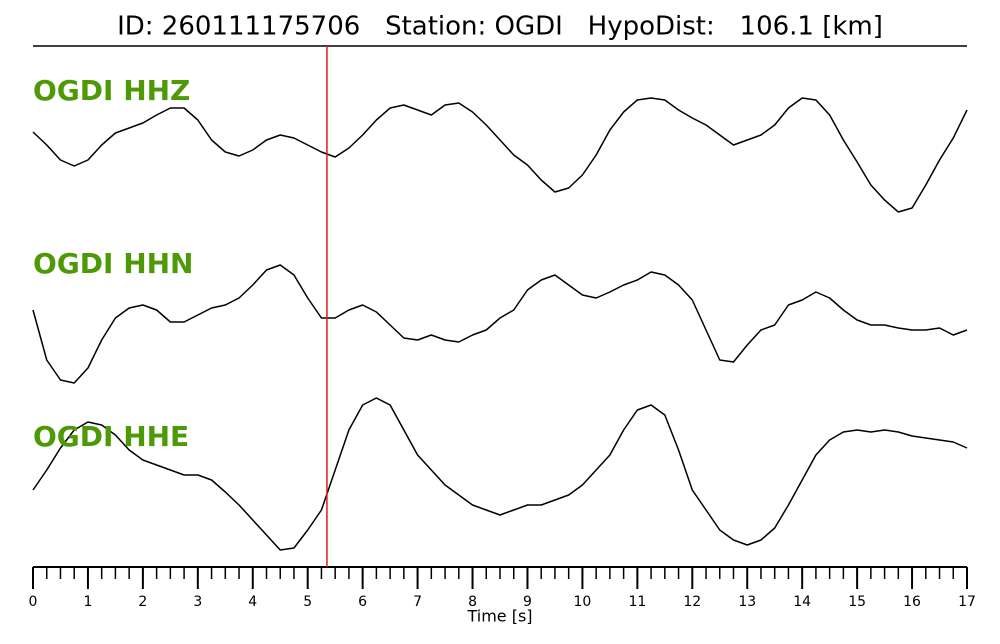 The height and width of the screenshot is (644, 1000). I want to click on x-tick-label: 17, so click(967, 602).